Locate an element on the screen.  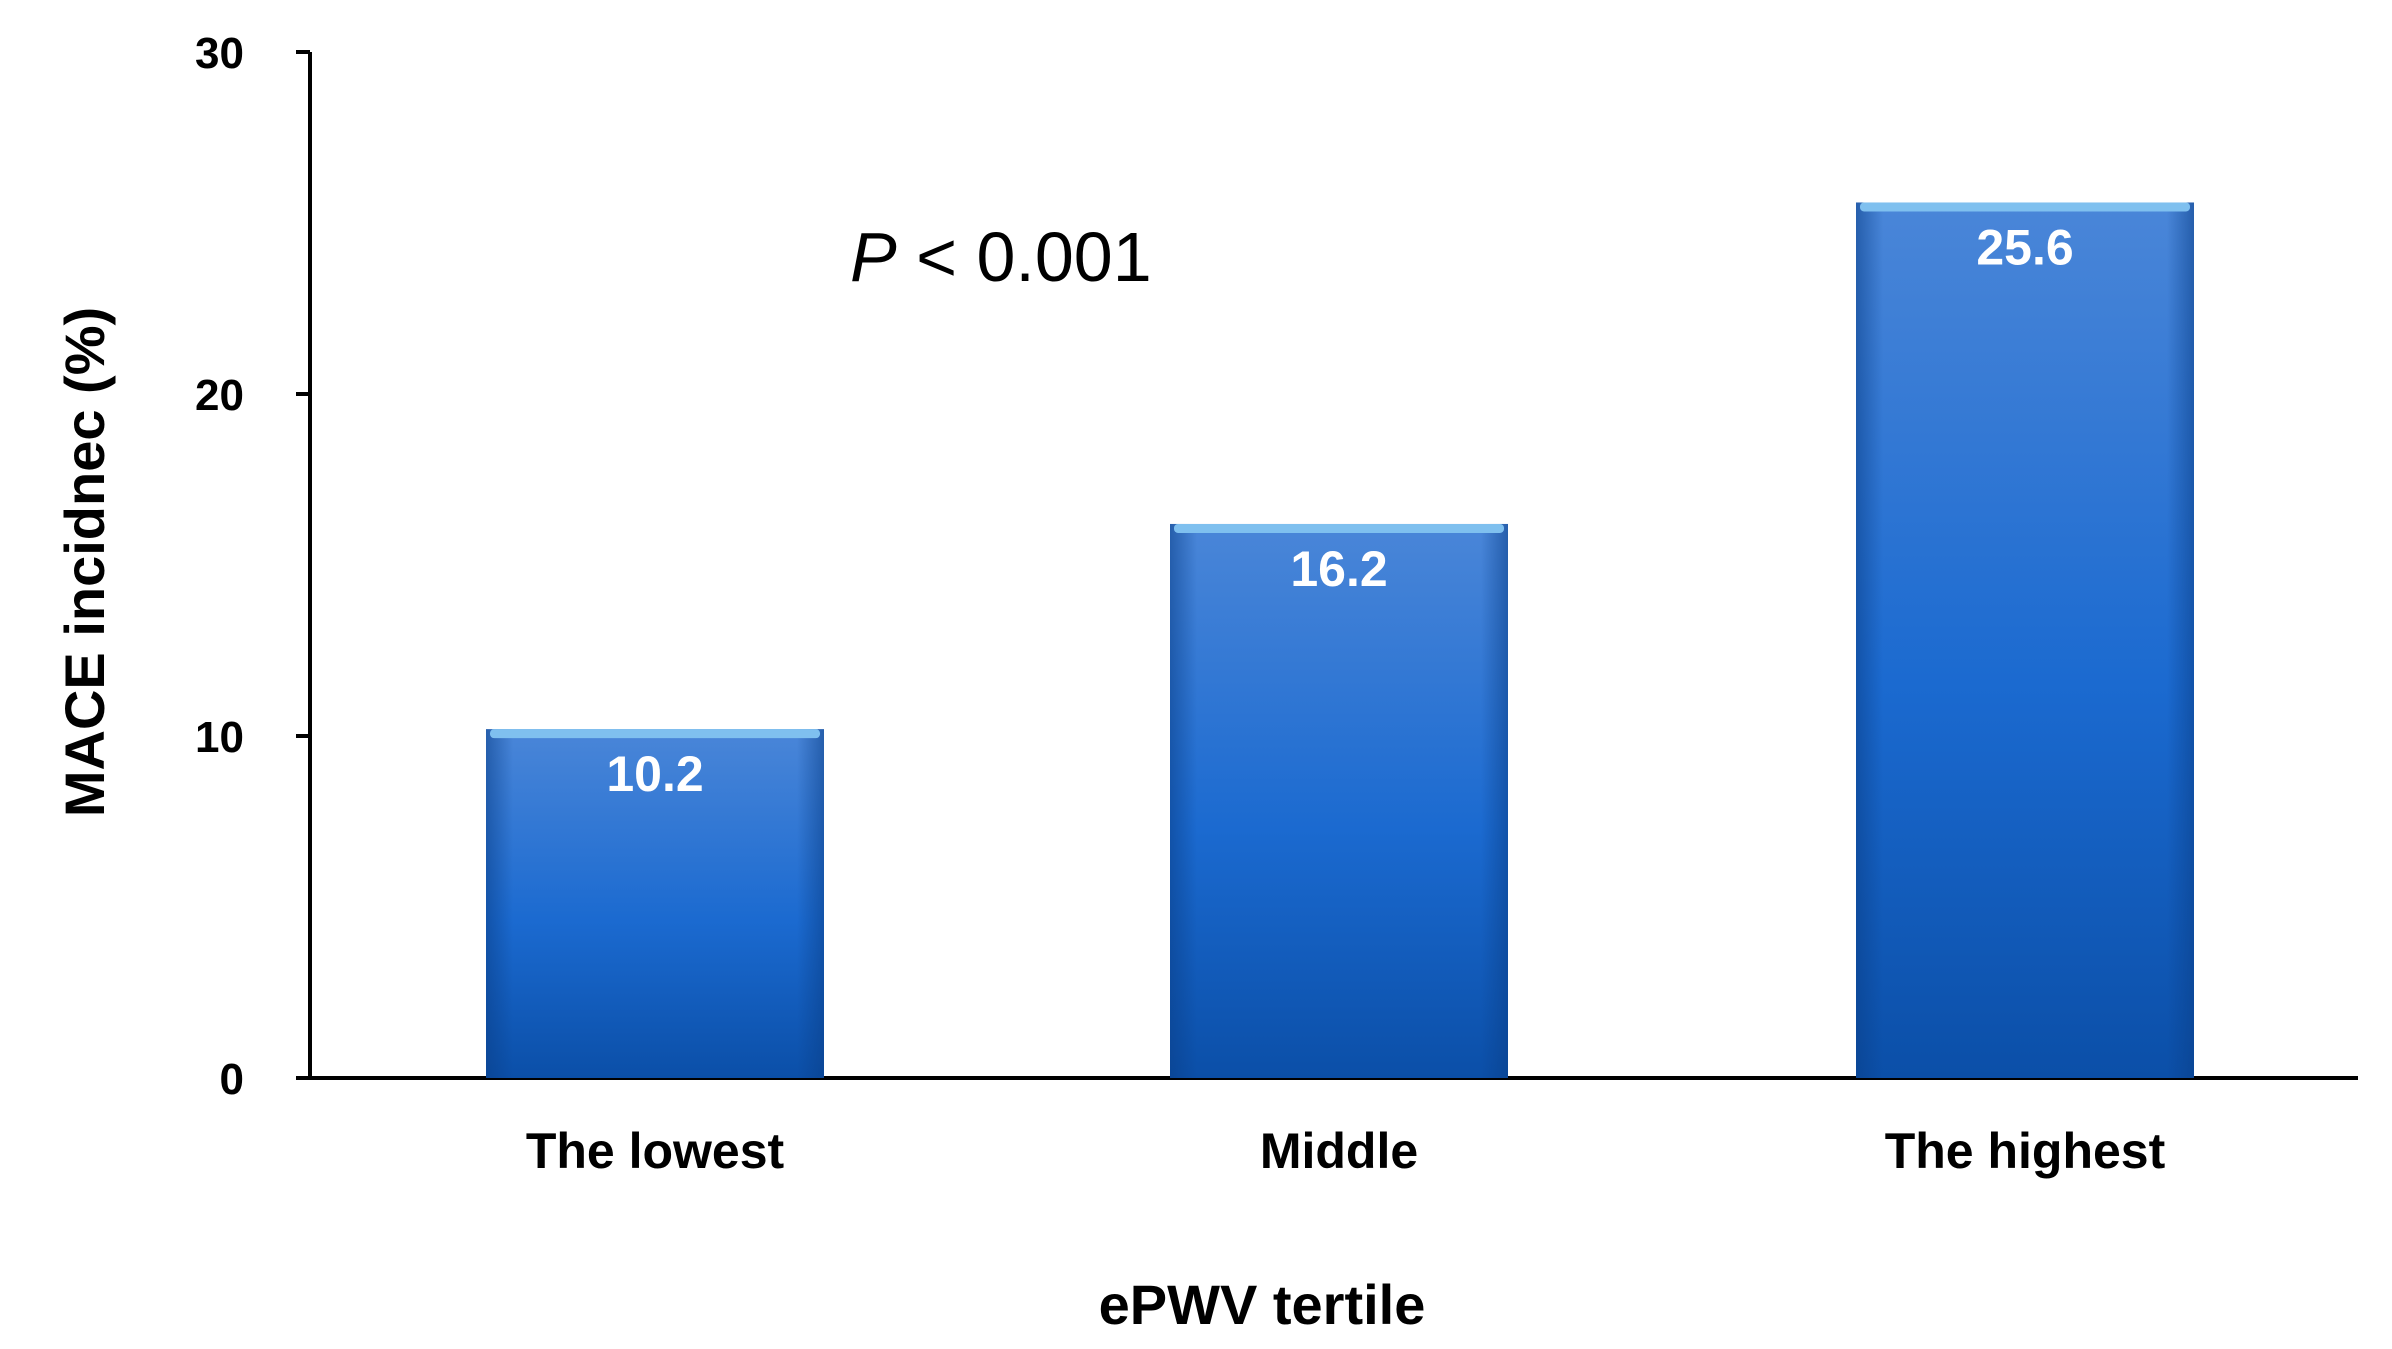
x-axis-category-labels: The lowest Middle The highest is located at coordinates (1346, 1151).